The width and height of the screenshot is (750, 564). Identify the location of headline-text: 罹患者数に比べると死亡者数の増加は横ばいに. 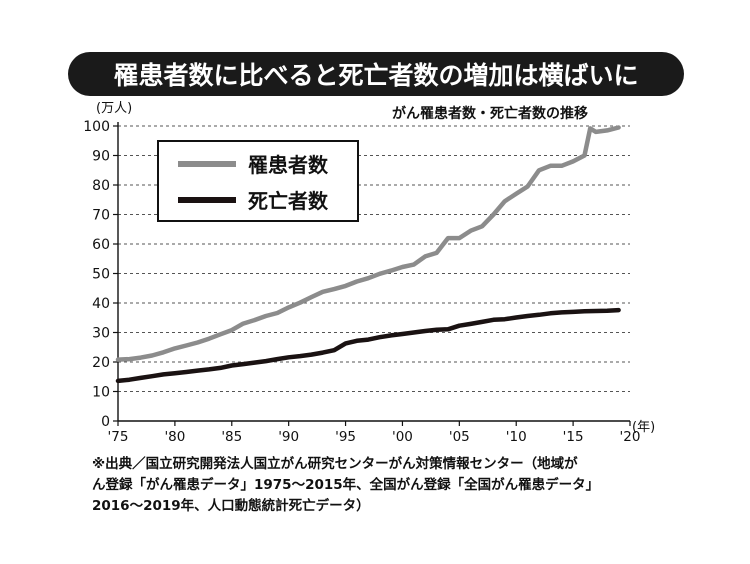
(376, 75).